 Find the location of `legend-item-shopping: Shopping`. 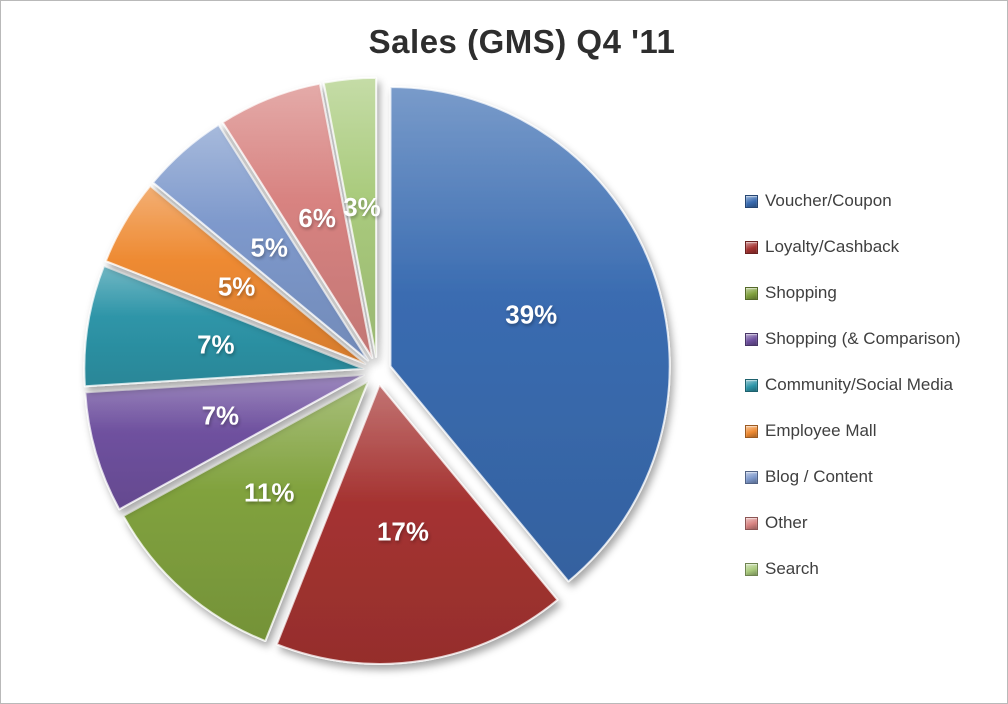

legend-item-shopping: Shopping is located at coordinates (853, 293).